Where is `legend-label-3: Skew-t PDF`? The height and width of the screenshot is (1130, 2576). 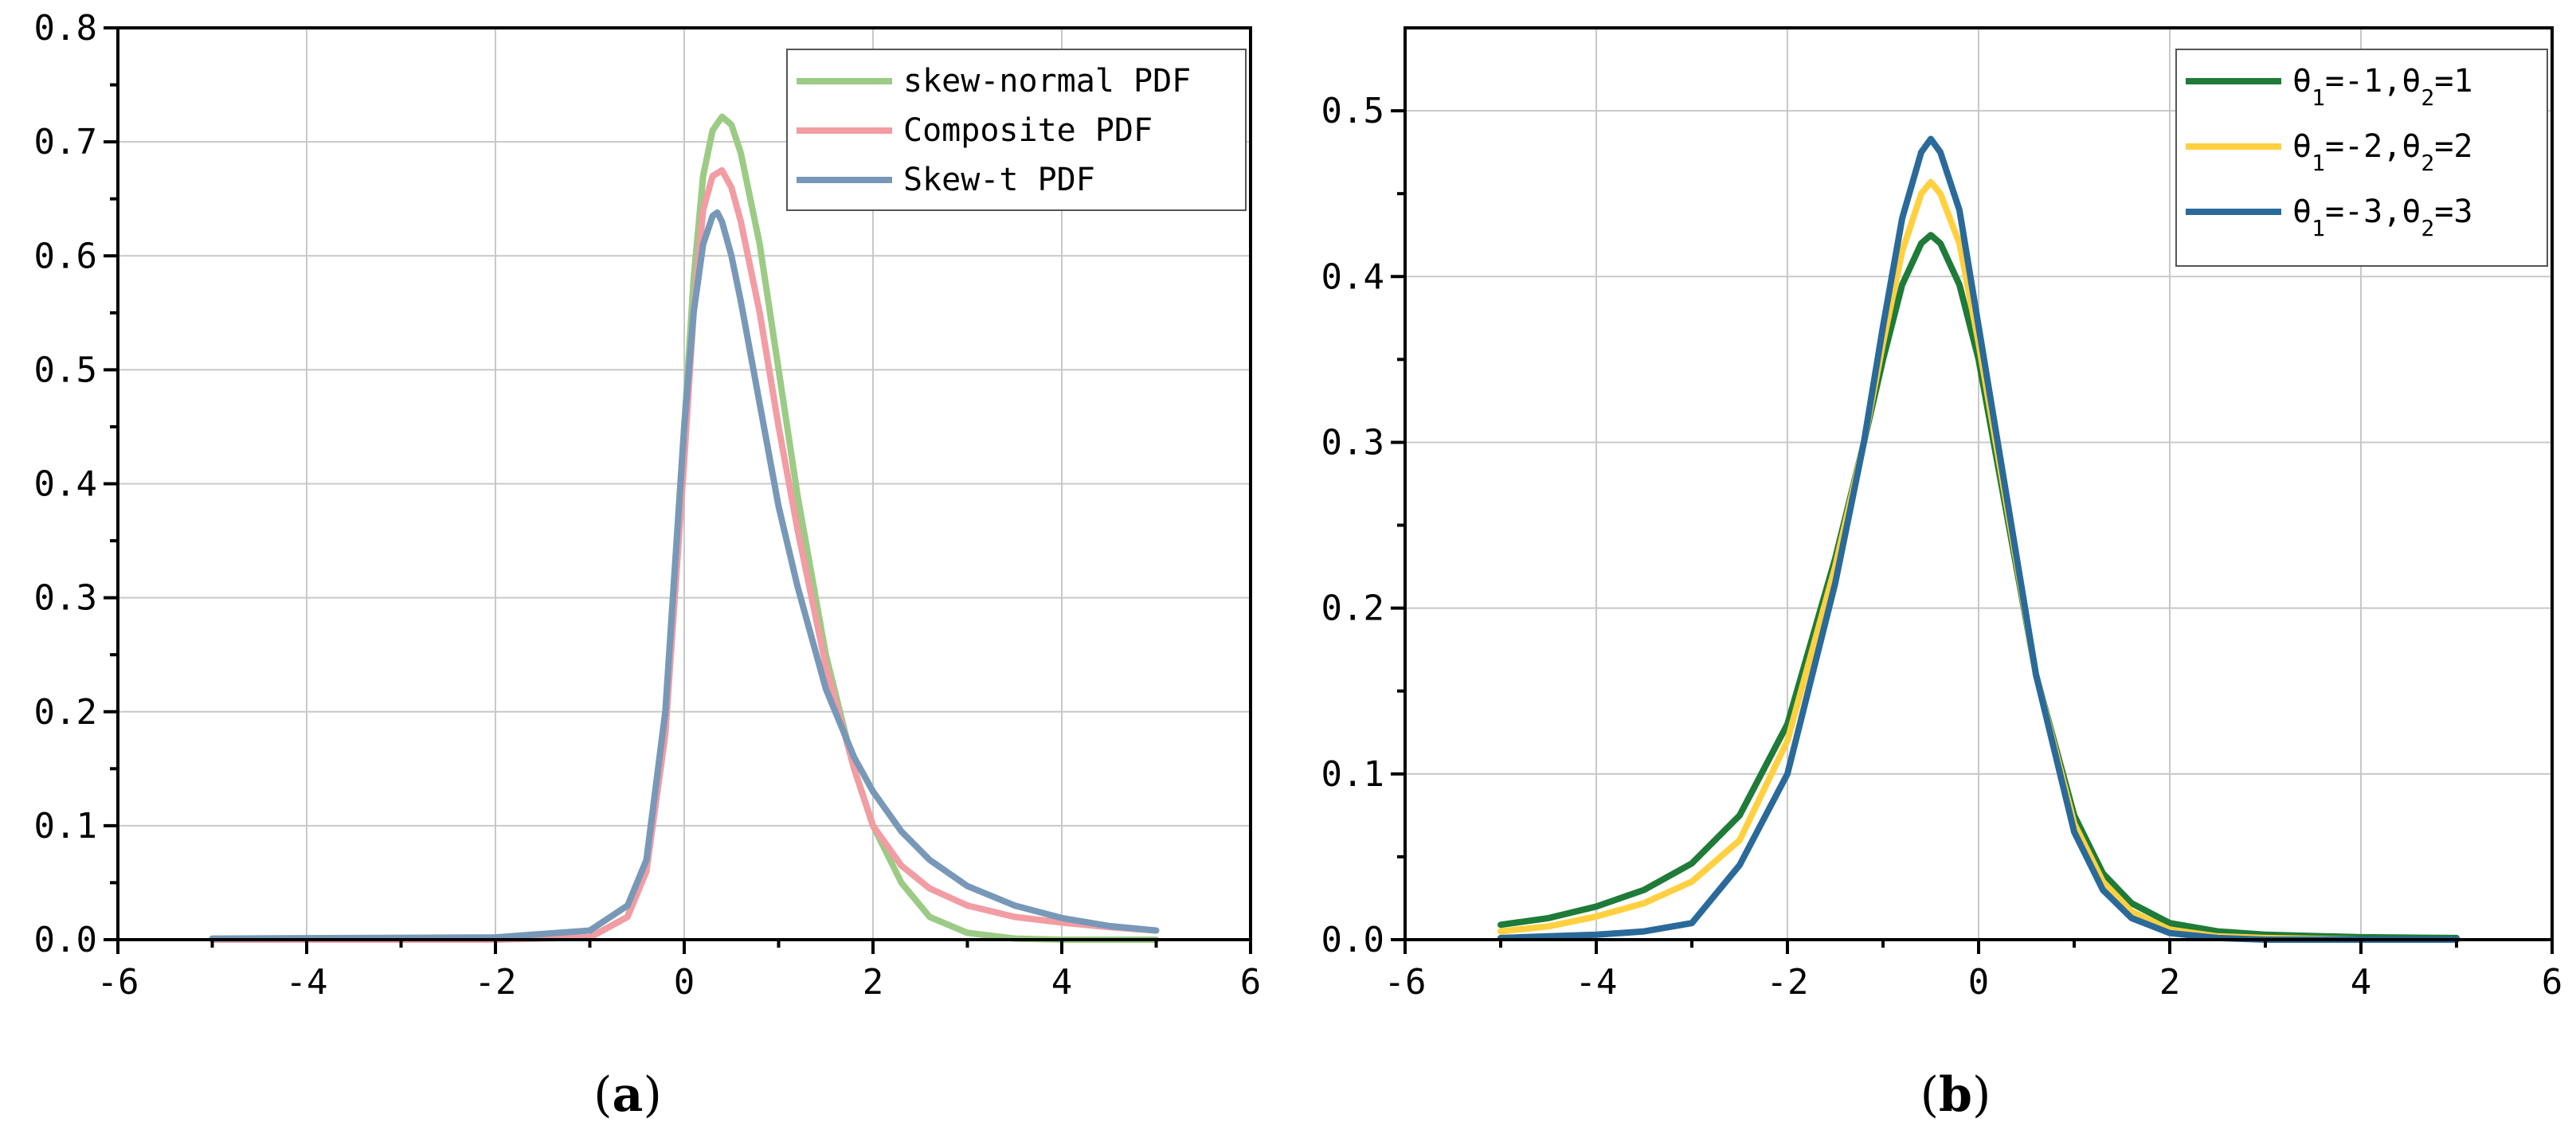 legend-label-3: Skew-t PDF is located at coordinates (999, 180).